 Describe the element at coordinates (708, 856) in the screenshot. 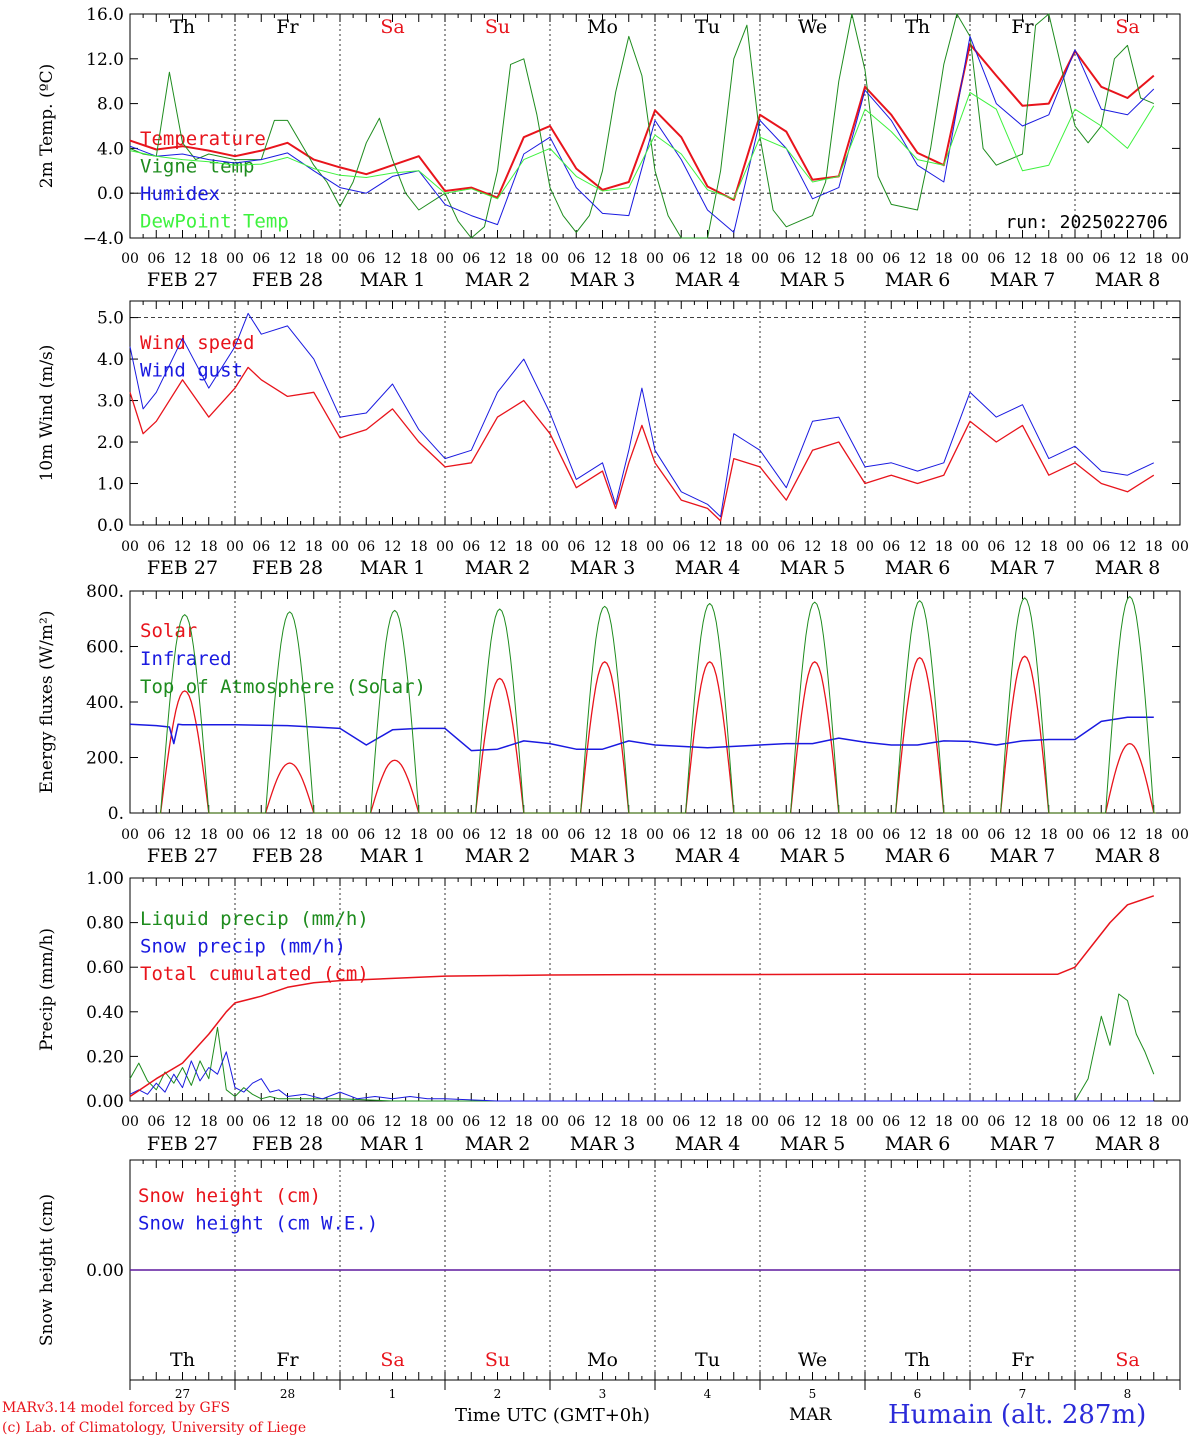

I see `energy-date-label: MAR 4` at that location.